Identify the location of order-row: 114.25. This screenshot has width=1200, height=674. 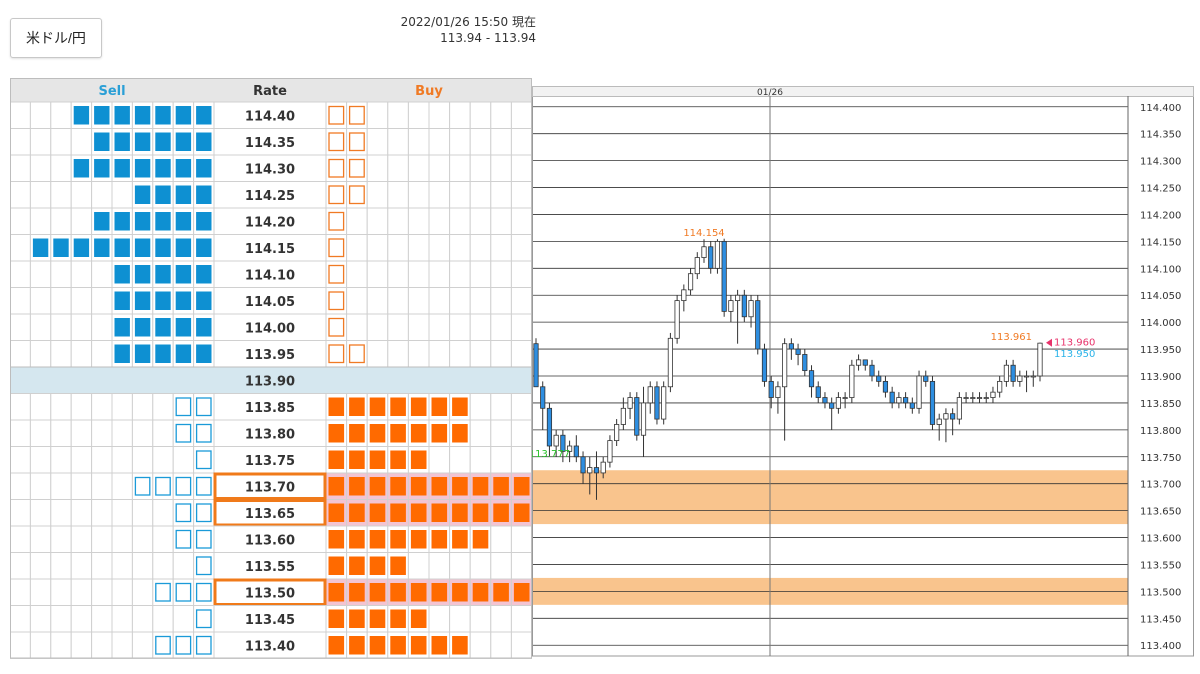
(271, 195).